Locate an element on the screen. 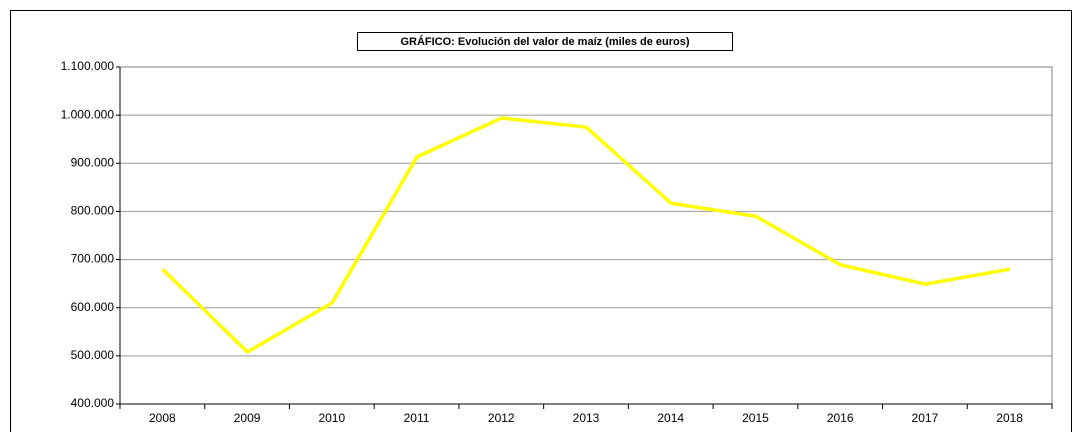  y-tick-label: 1.100.000 is located at coordinates (88, 66).